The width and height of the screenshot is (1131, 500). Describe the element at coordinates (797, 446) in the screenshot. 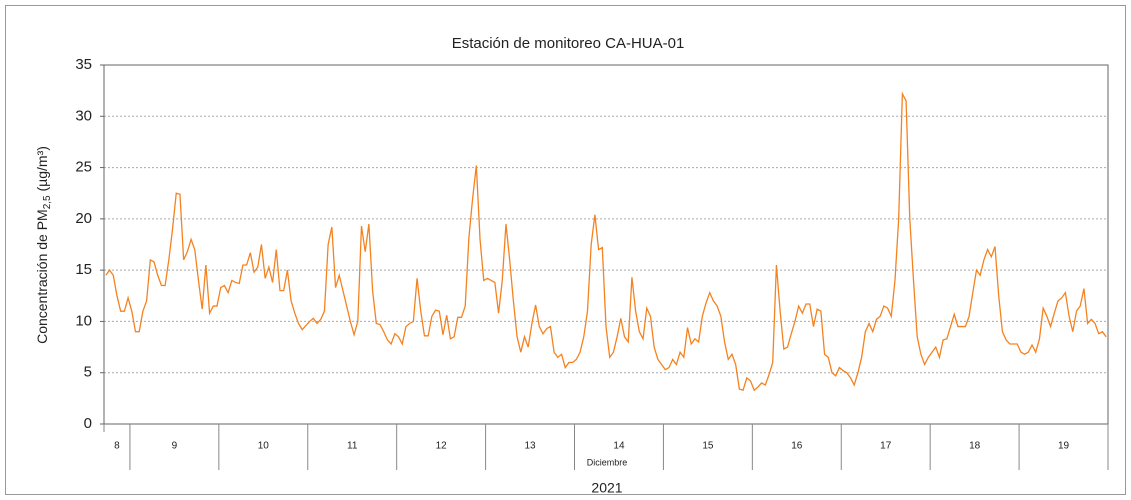

I see `day-label: 16` at that location.